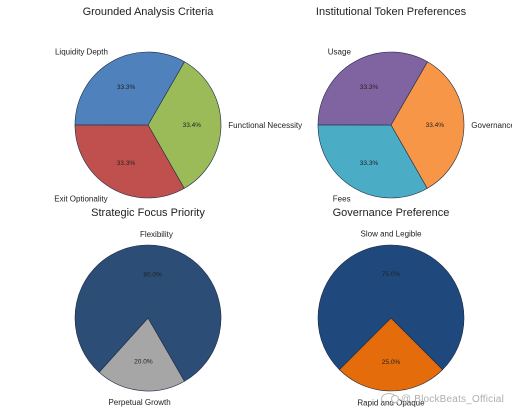 The width and height of the screenshot is (512, 410). I want to click on pct-label-usage: 33.3%, so click(369, 87).